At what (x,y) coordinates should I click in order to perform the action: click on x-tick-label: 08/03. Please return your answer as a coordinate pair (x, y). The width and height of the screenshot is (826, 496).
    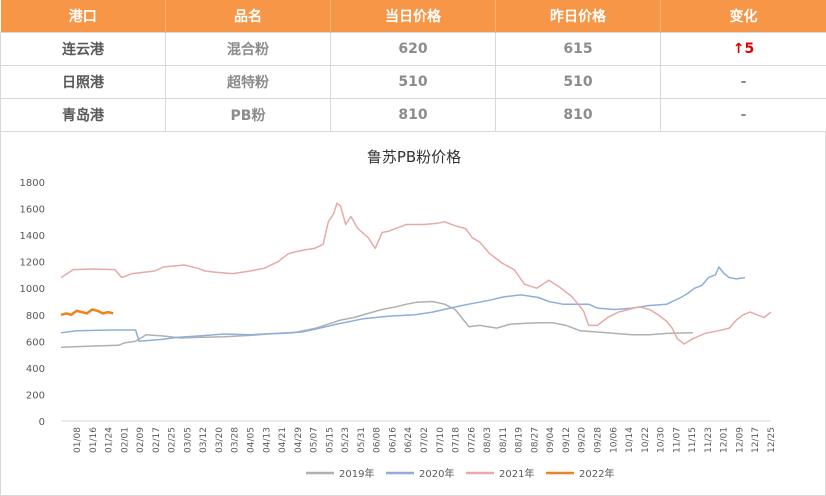
    Looking at the image, I should click on (488, 440).